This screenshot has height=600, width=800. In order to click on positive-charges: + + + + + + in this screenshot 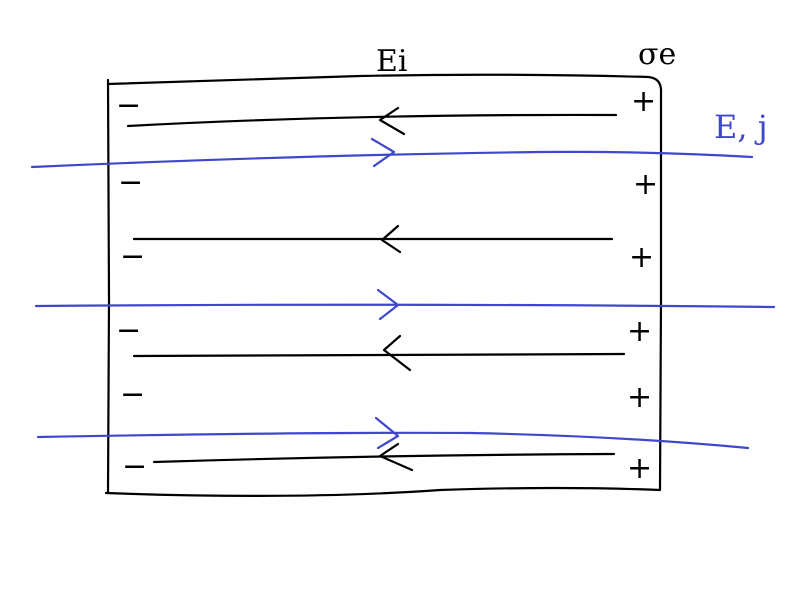, I will do `click(642, 285)`.